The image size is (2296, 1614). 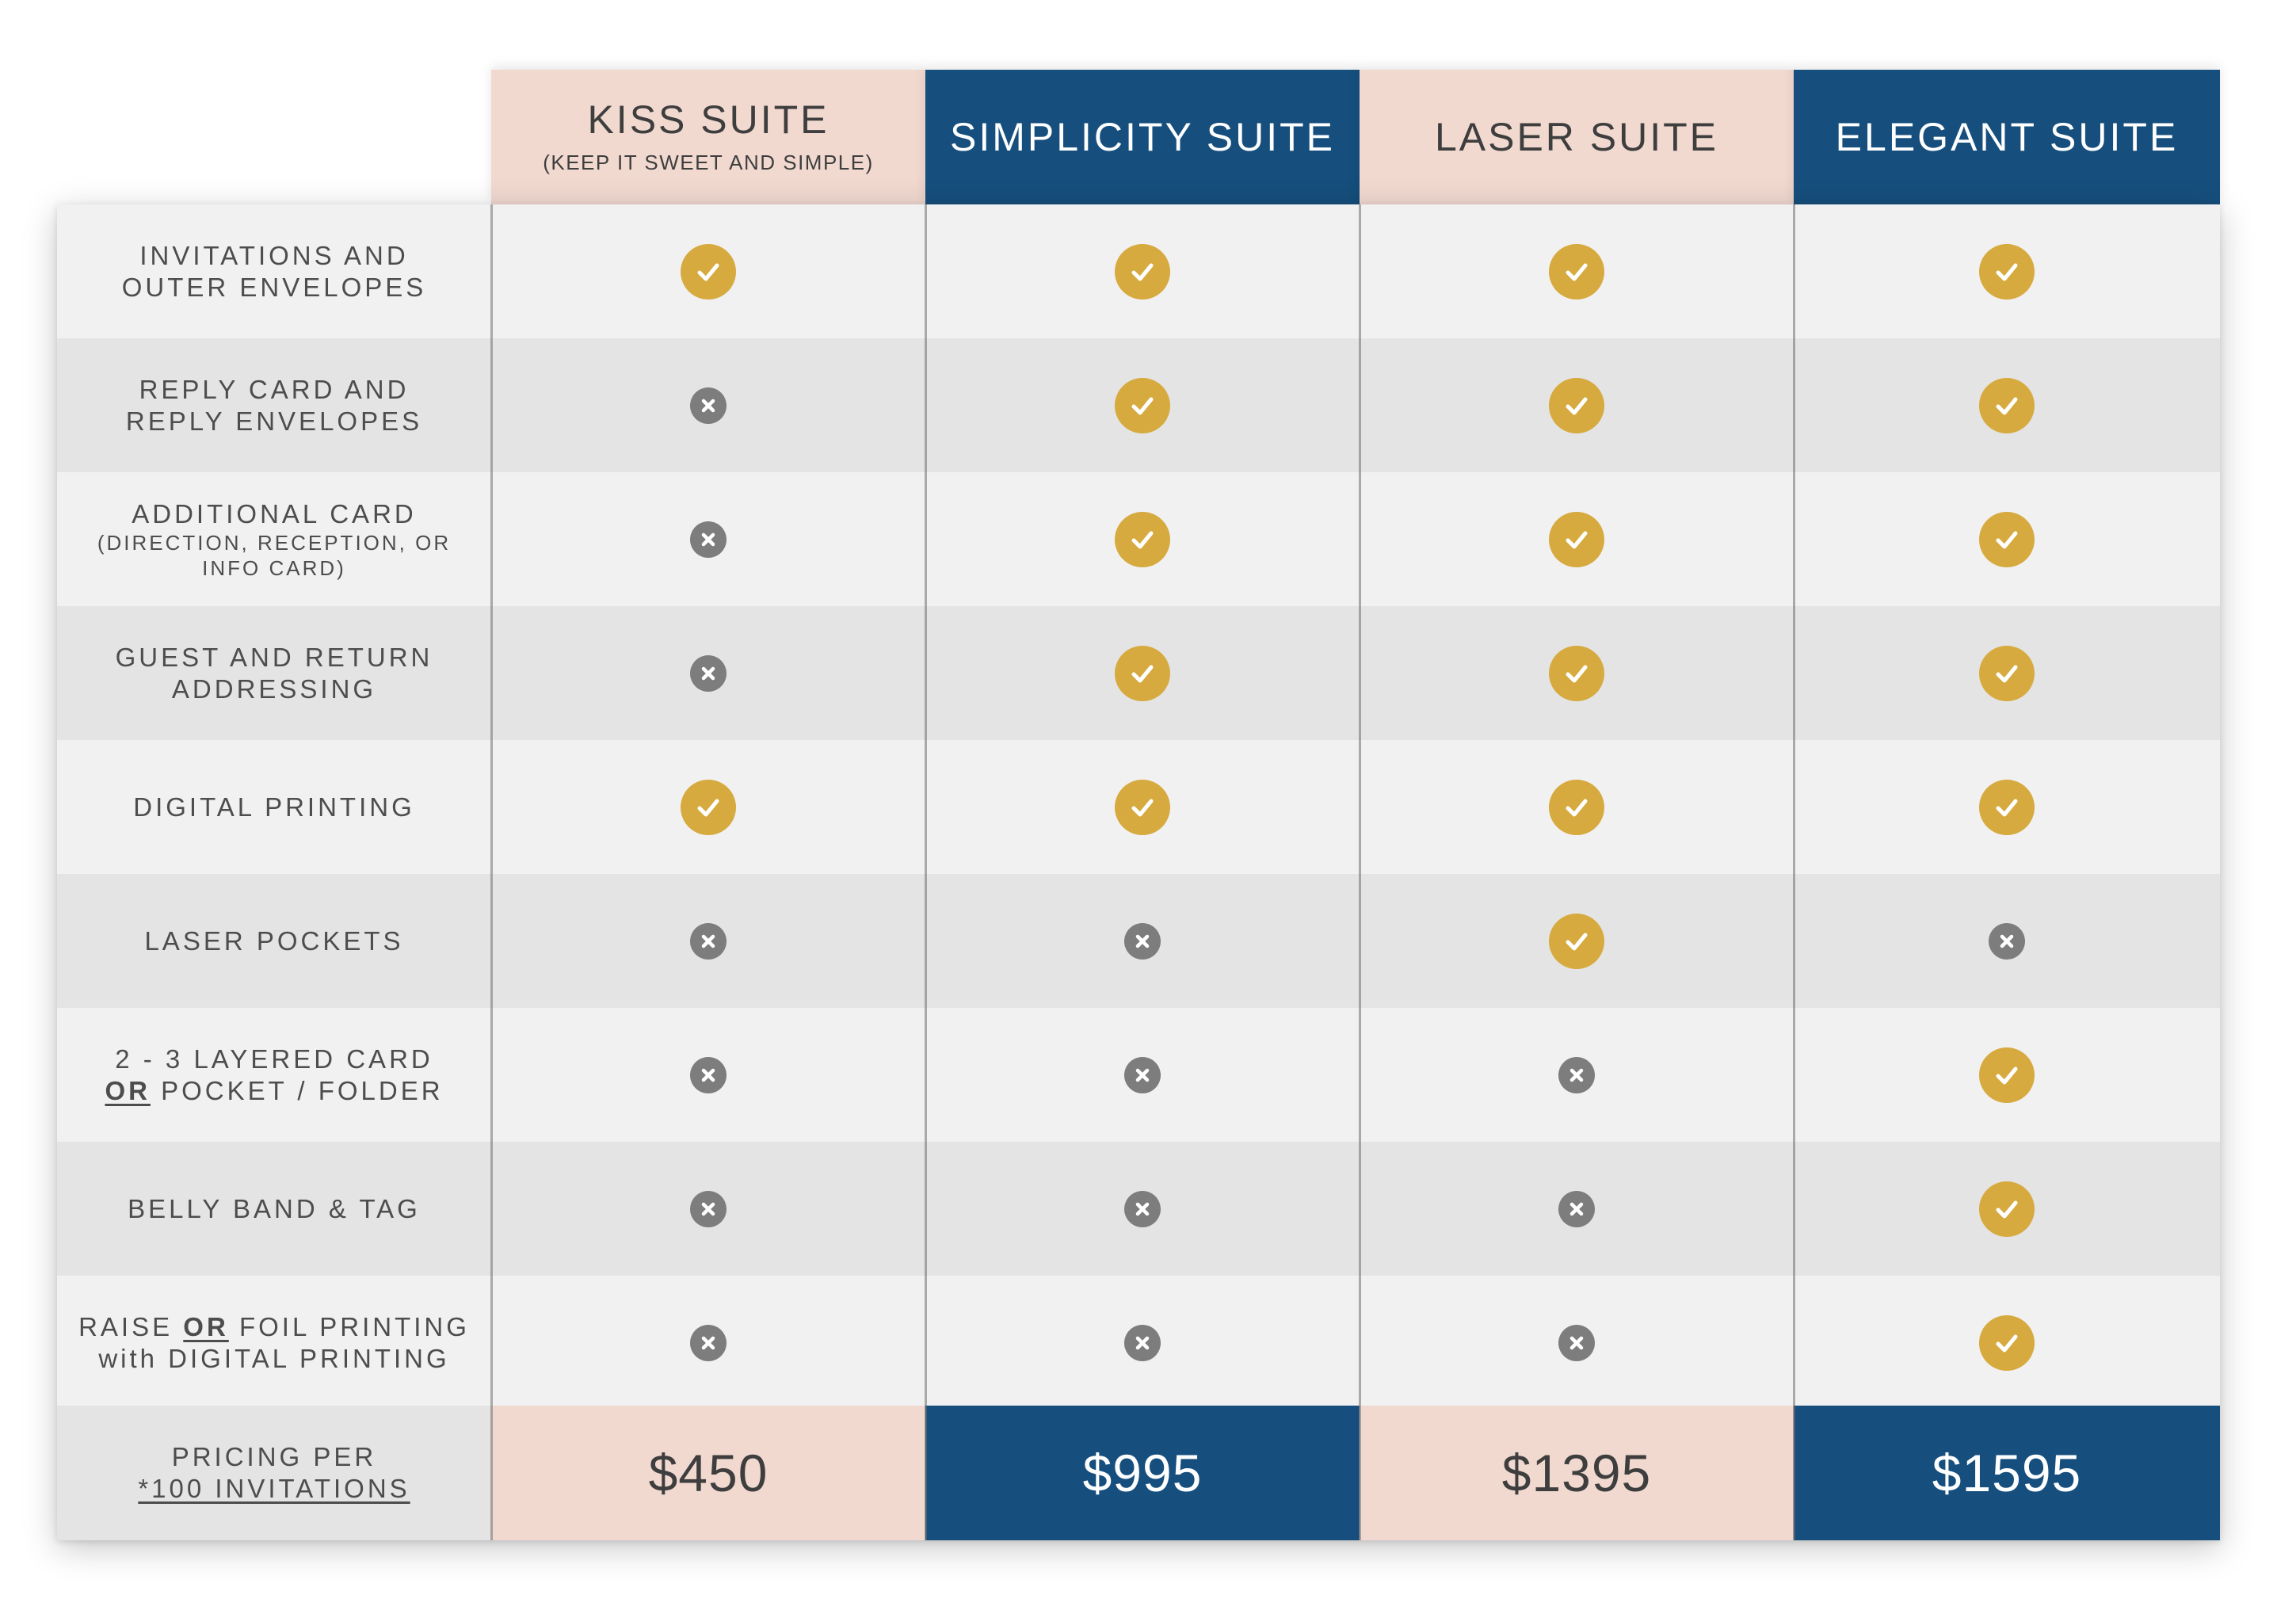 I want to click on suite-name: ELEGANT SUITE, so click(x=2007, y=137).